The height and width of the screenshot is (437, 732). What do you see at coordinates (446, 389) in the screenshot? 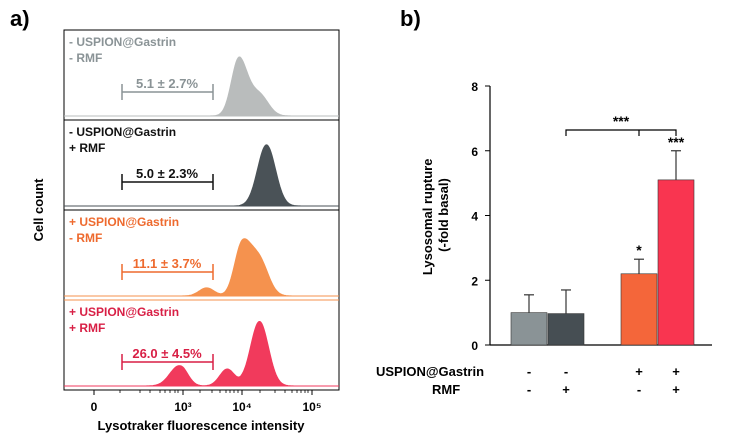
I see `row-label-rmf: RMF` at bounding box center [446, 389].